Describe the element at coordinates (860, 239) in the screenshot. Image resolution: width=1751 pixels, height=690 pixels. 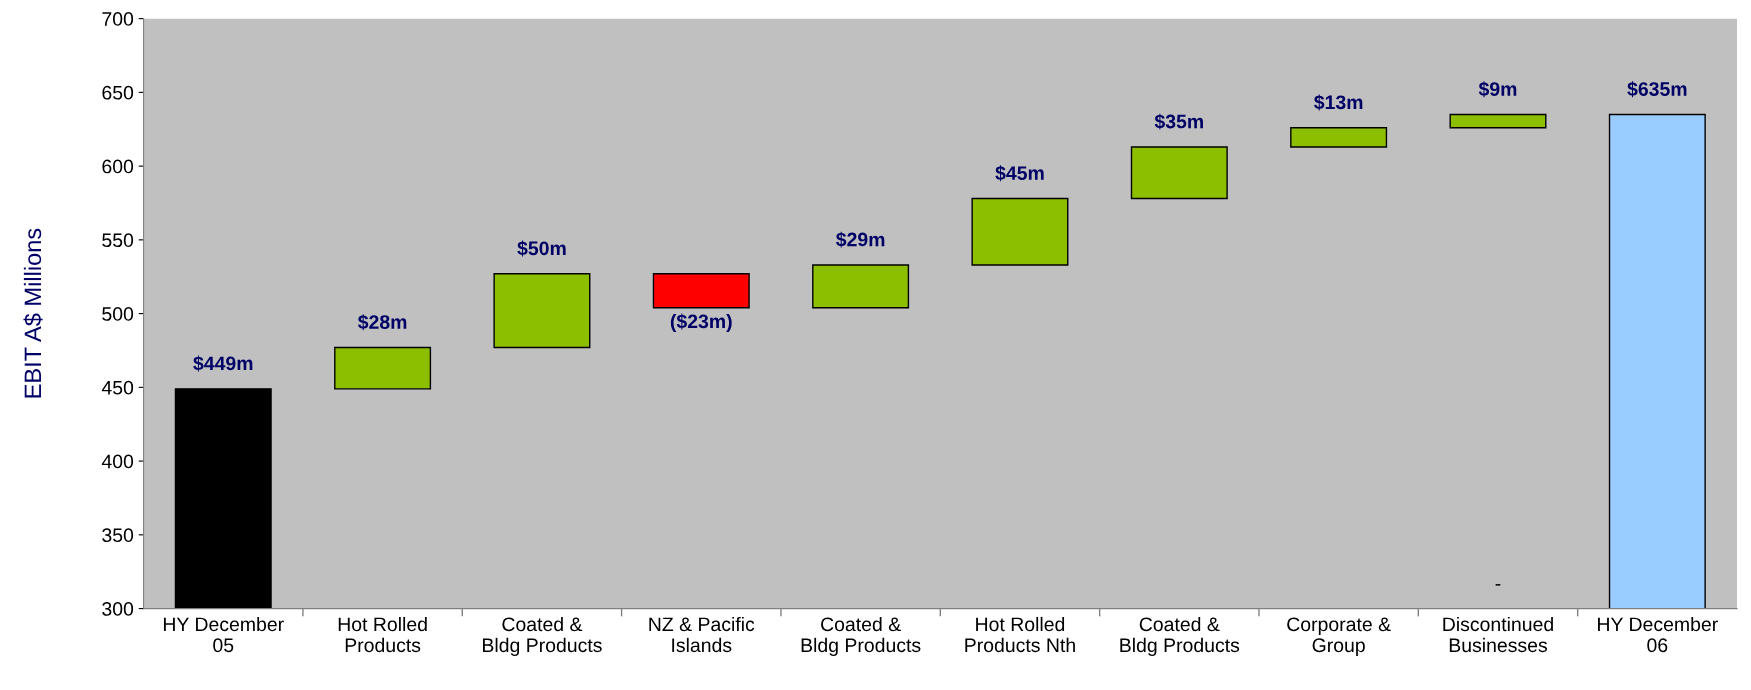
I see `data-label: $29m` at that location.